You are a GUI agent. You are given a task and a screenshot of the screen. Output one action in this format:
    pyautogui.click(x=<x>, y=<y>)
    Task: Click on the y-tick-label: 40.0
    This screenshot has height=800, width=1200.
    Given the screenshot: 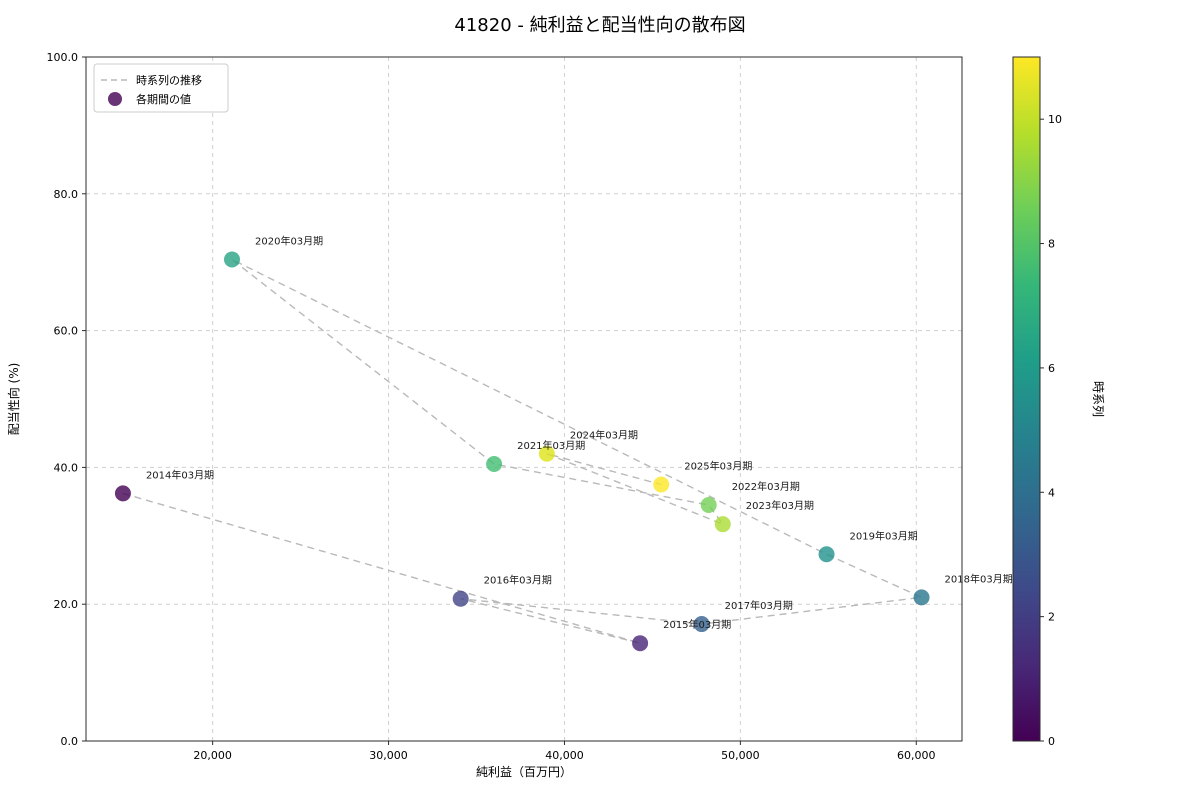 What is the action you would take?
    pyautogui.click(x=66, y=467)
    